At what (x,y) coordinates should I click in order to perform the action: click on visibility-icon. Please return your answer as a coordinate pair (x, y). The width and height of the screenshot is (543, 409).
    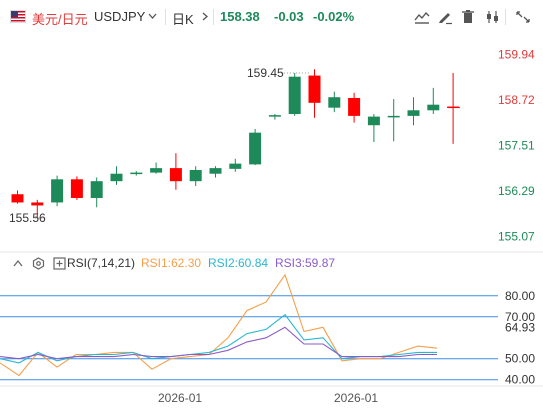
    Looking at the image, I should click on (38, 263).